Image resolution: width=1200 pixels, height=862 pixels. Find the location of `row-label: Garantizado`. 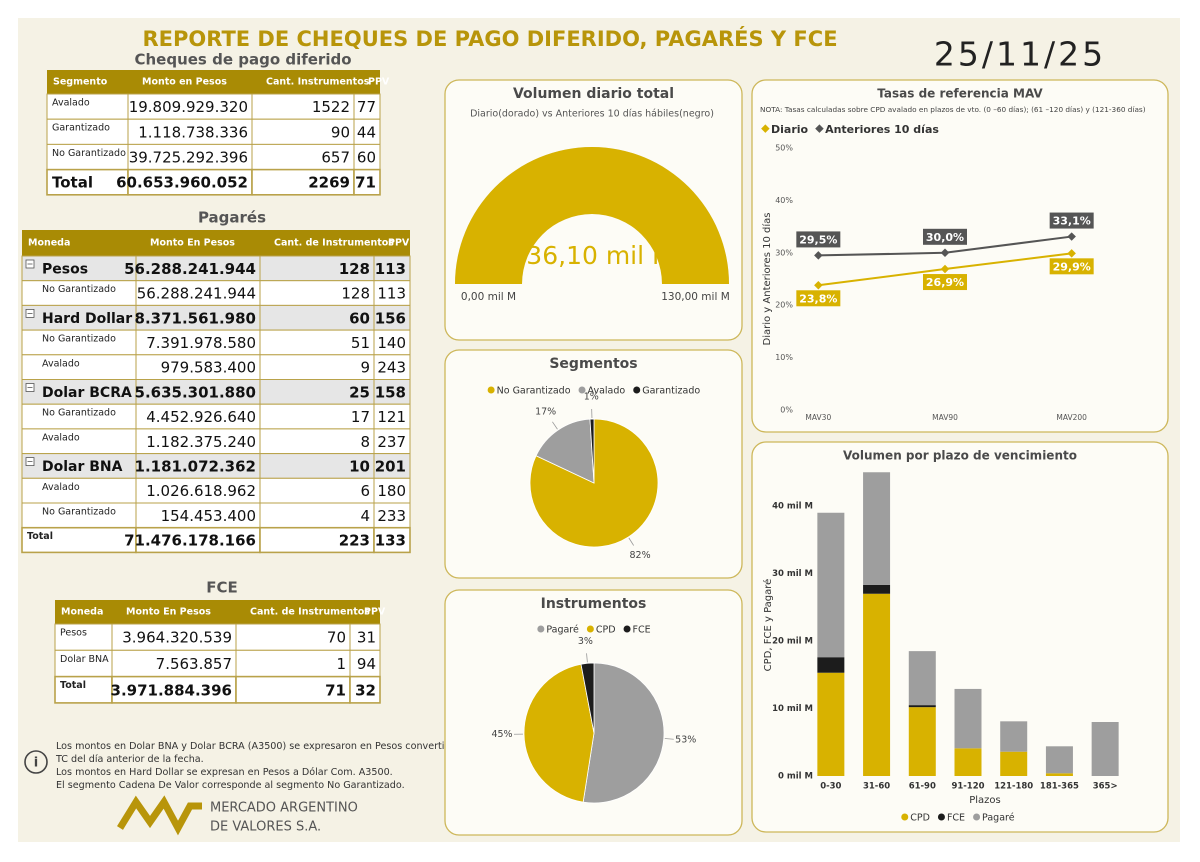

row-label: Garantizado is located at coordinates (81, 128).